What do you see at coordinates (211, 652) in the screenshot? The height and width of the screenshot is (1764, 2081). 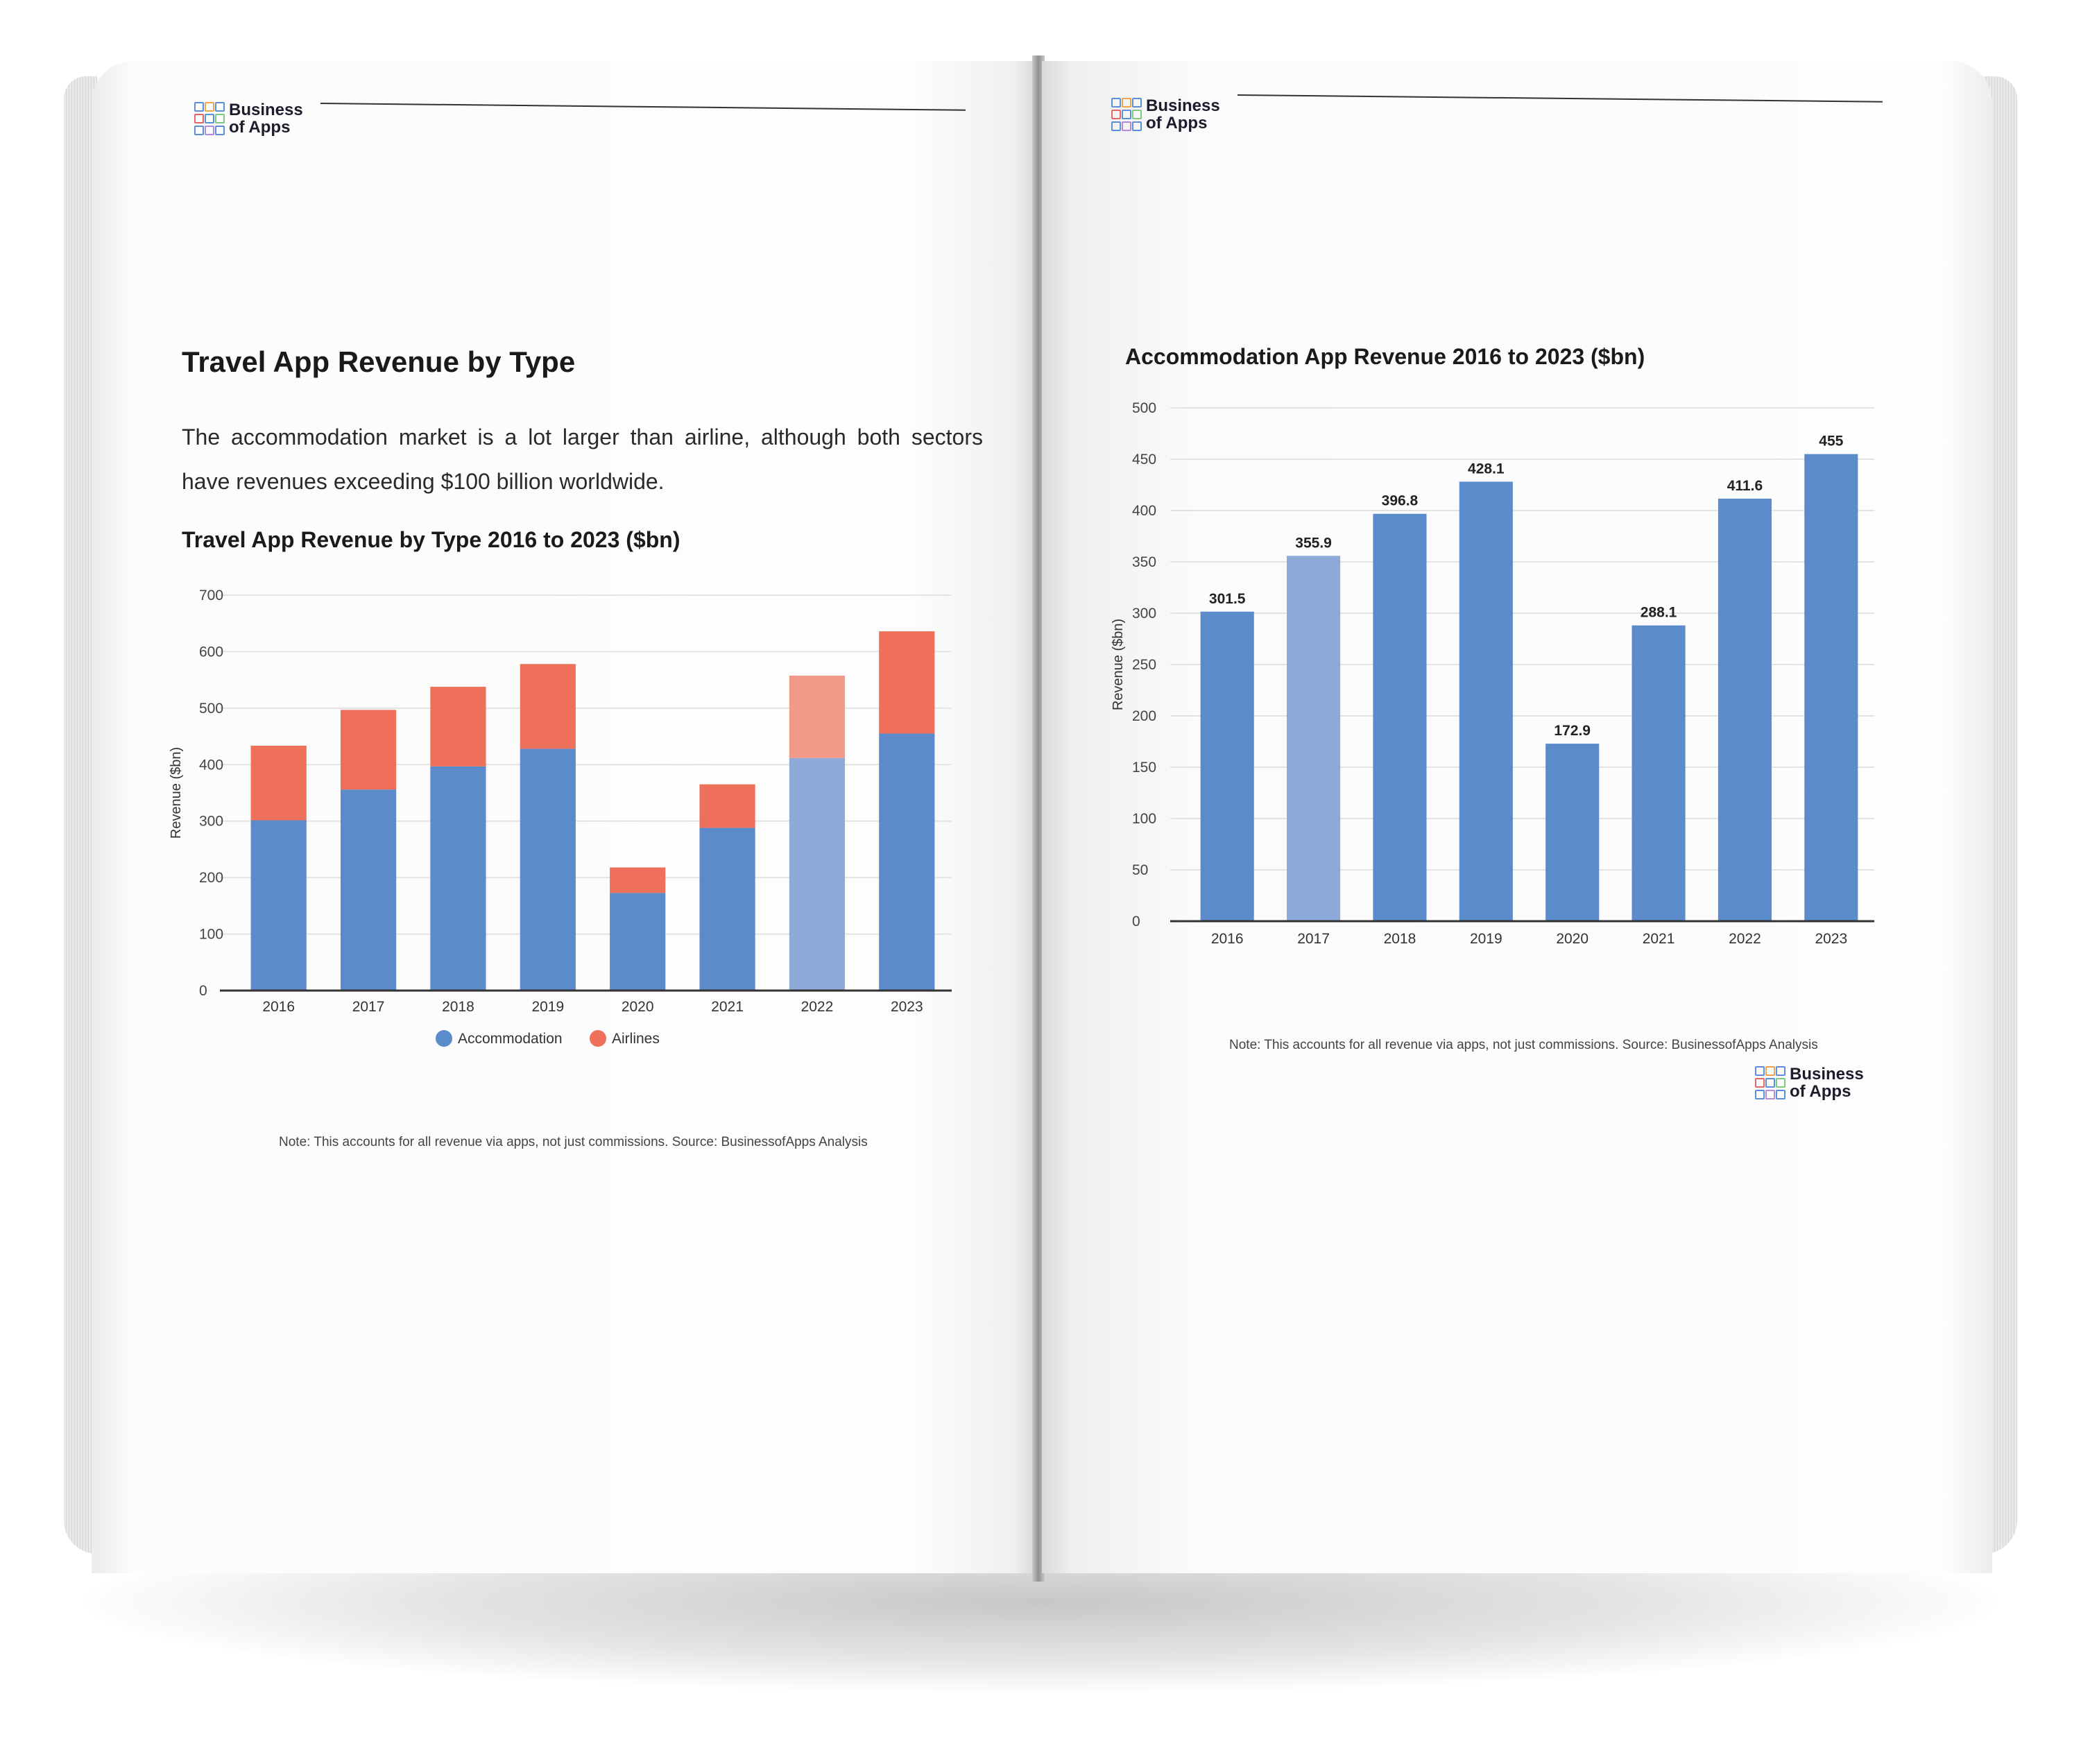 I see `y-tick-label: 600` at bounding box center [211, 652].